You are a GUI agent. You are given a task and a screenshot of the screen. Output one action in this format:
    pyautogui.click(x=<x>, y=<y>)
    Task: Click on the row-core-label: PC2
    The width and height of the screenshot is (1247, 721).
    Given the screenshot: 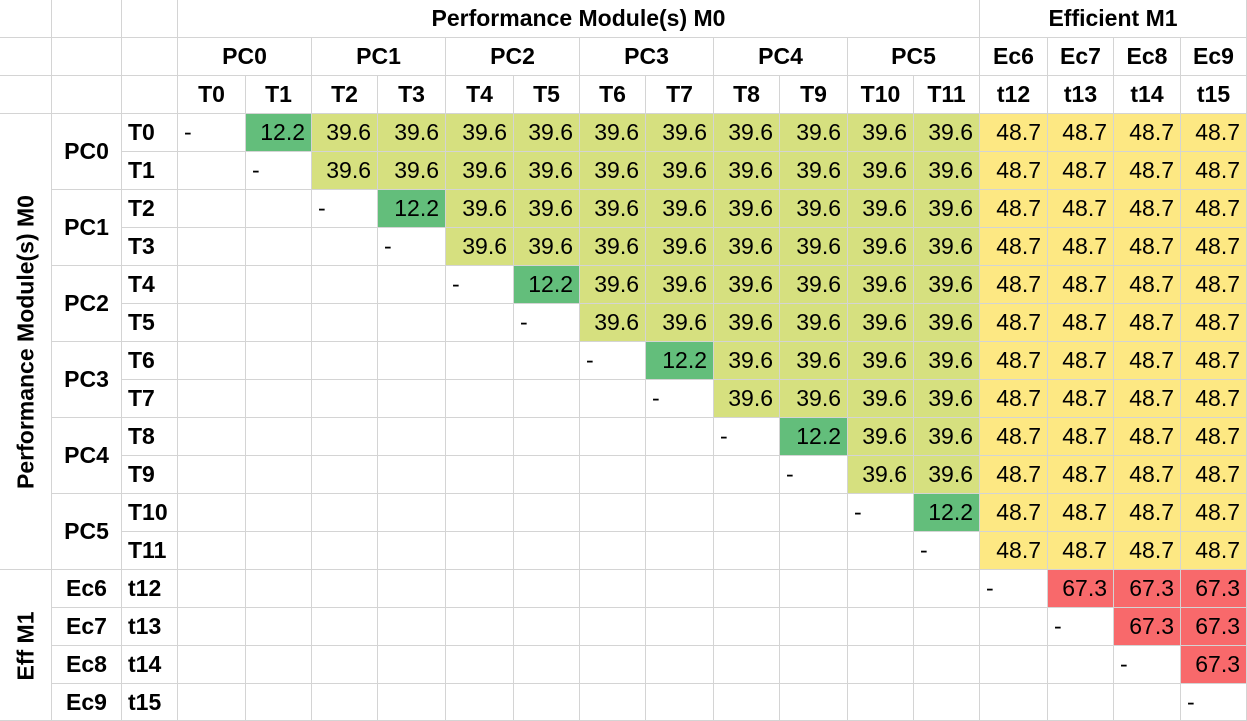 What is the action you would take?
    pyautogui.click(x=87, y=304)
    